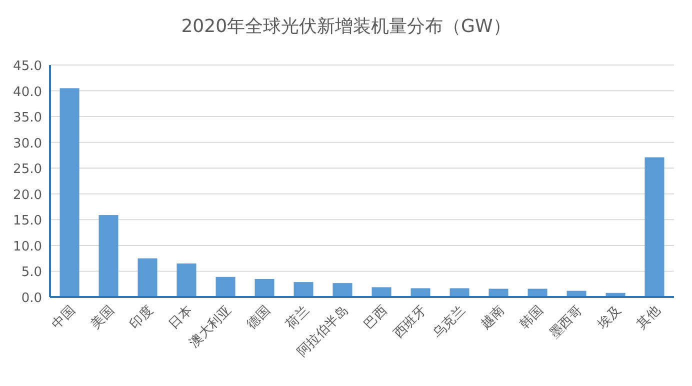 The width and height of the screenshot is (692, 386). Describe the element at coordinates (31, 298) in the screenshot. I see `y-tick-label: 0.0` at that location.